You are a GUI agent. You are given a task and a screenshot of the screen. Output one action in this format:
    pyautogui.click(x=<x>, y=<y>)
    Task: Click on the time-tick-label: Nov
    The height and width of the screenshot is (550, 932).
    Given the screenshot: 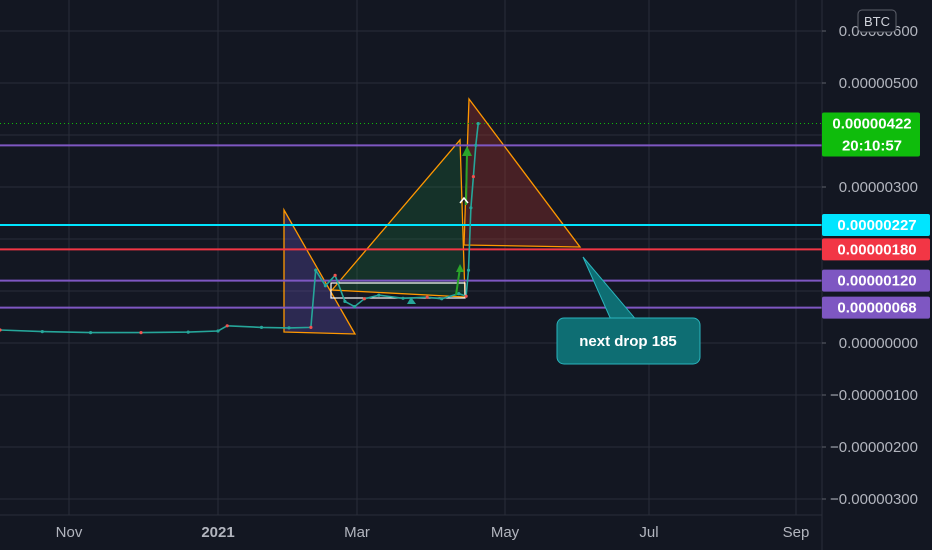 What is the action you would take?
    pyautogui.click(x=69, y=532)
    